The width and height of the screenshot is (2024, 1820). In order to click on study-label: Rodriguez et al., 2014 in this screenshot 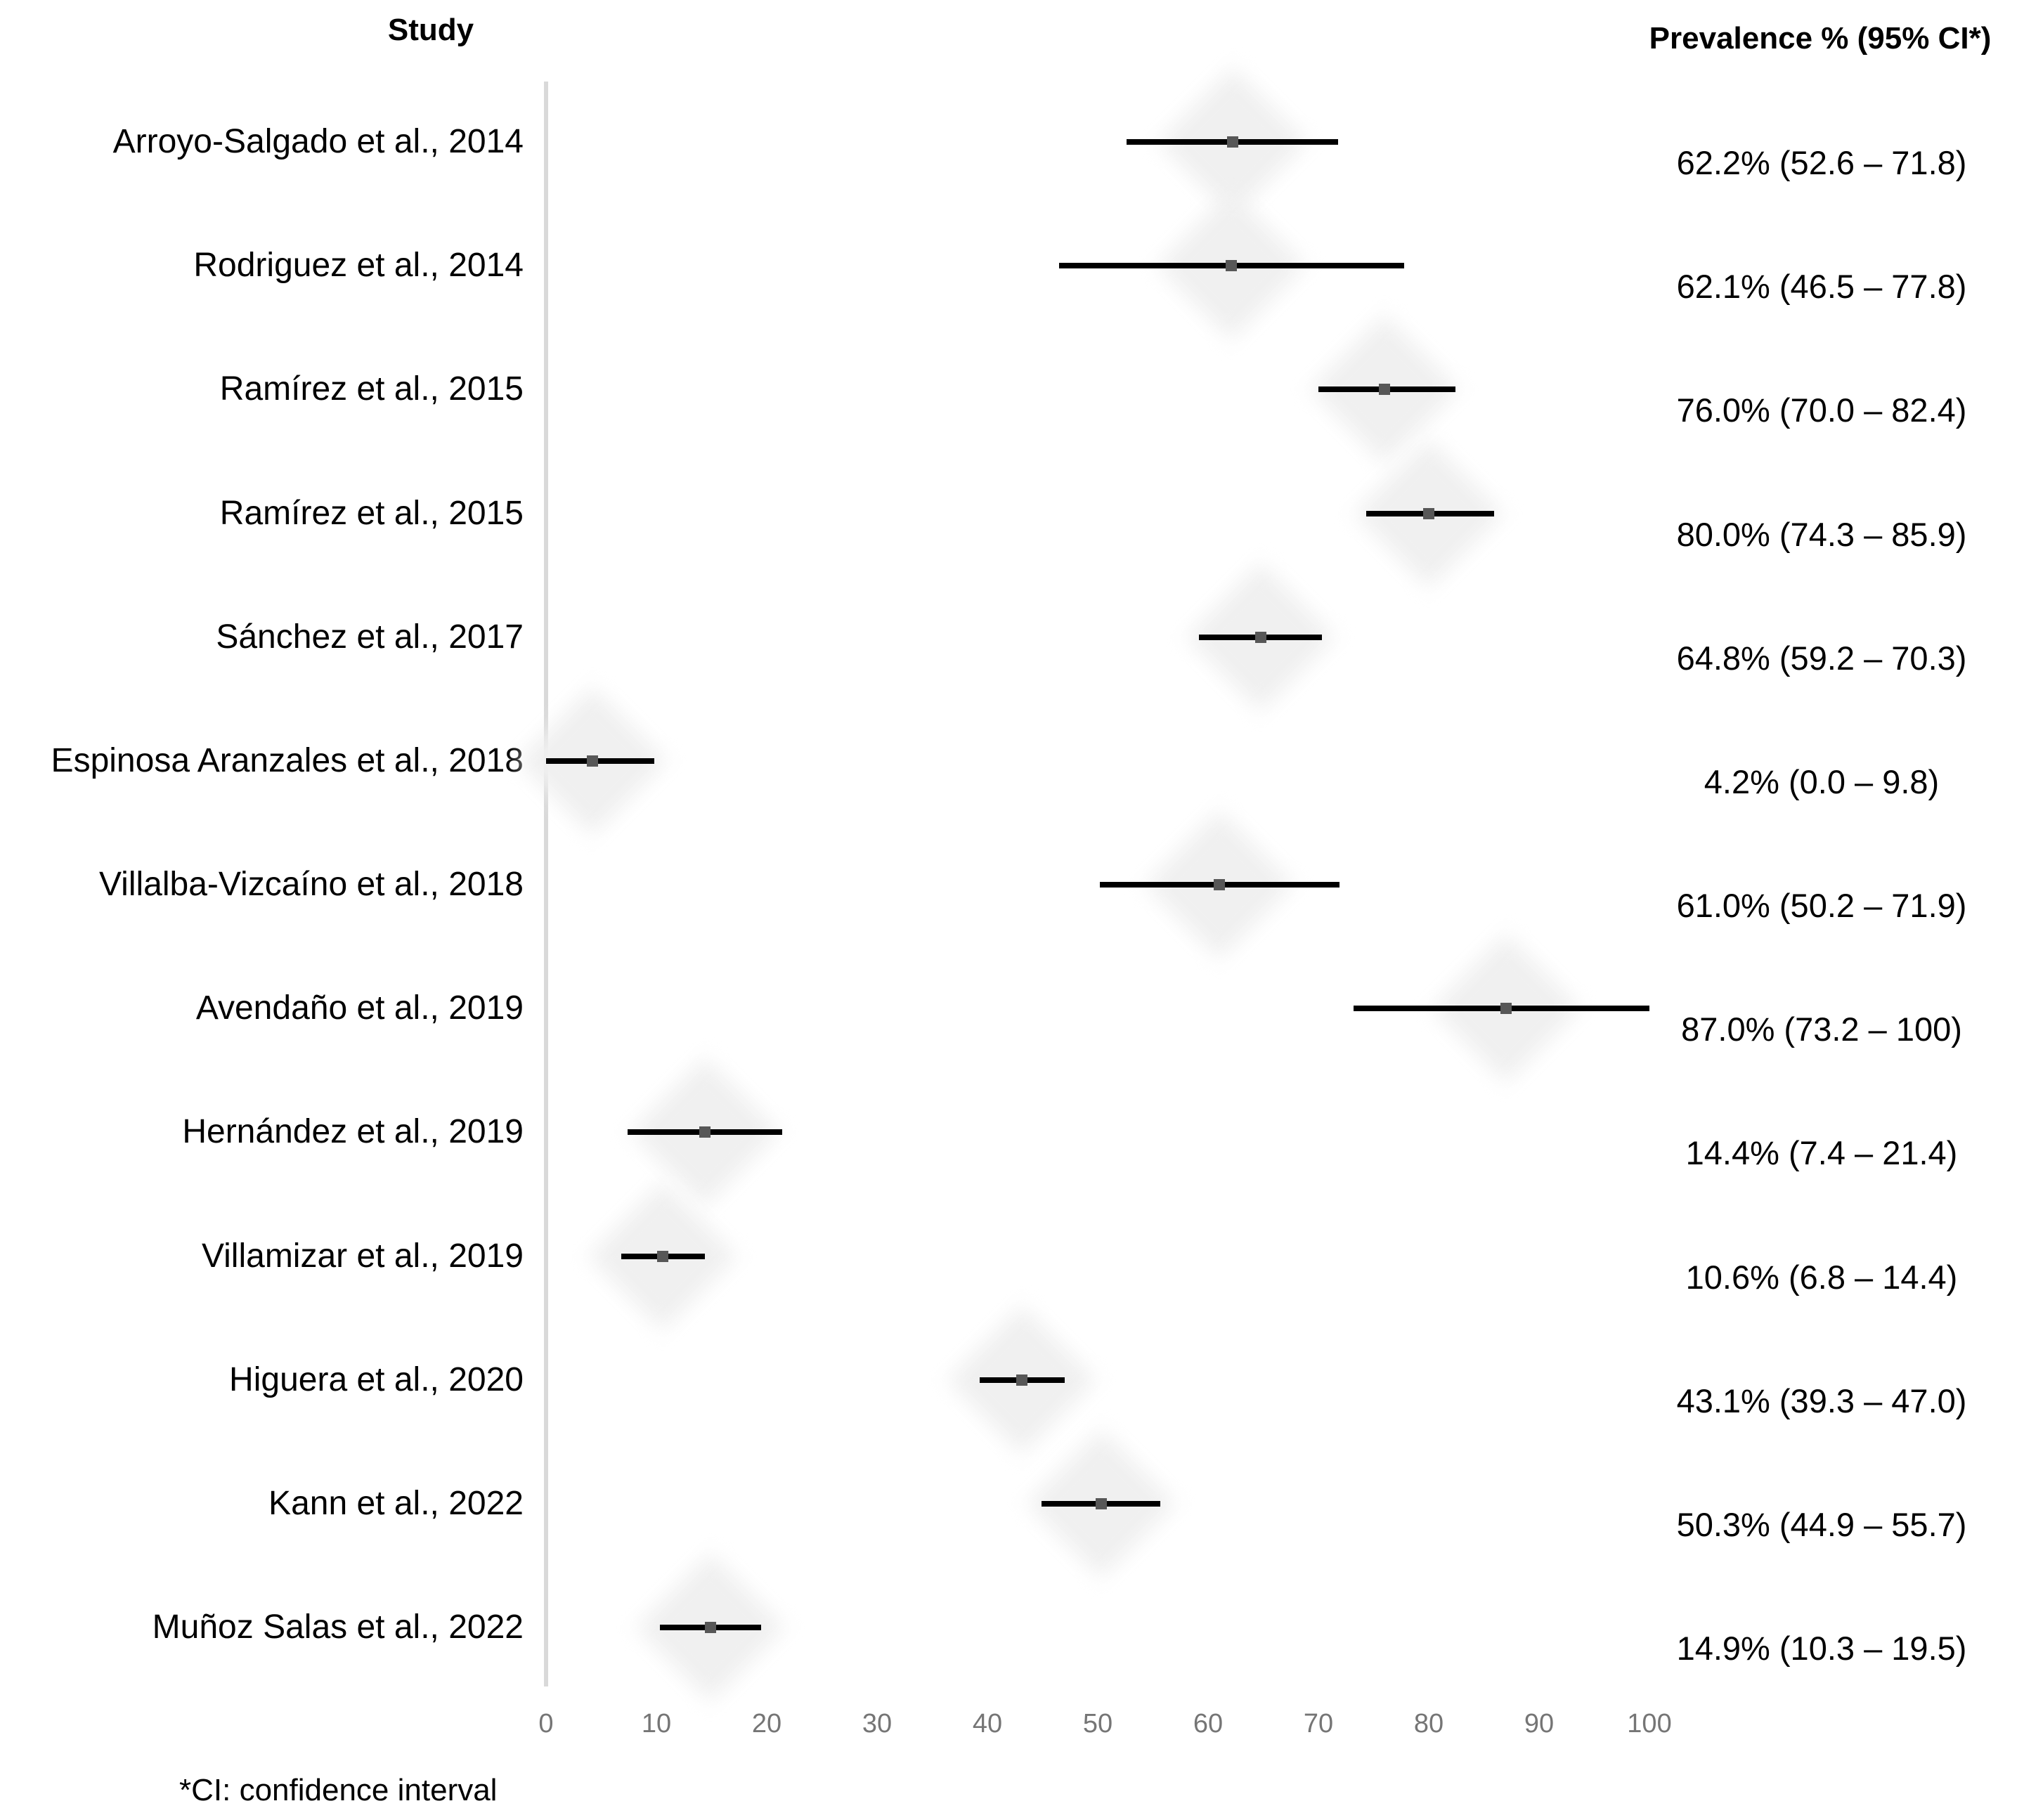, I will do `click(358, 266)`.